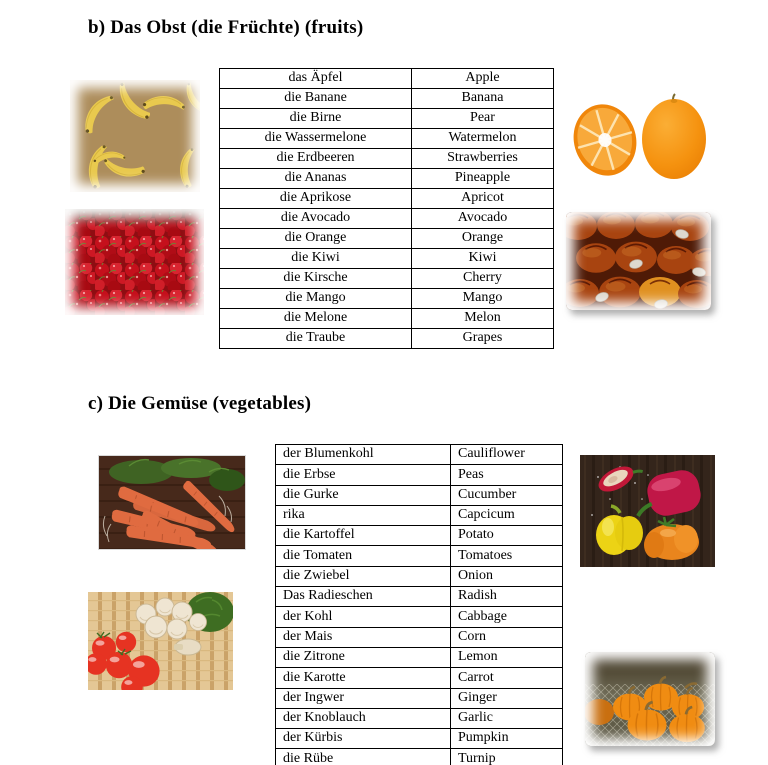  I want to click on cherries-illustration, so click(134, 262).